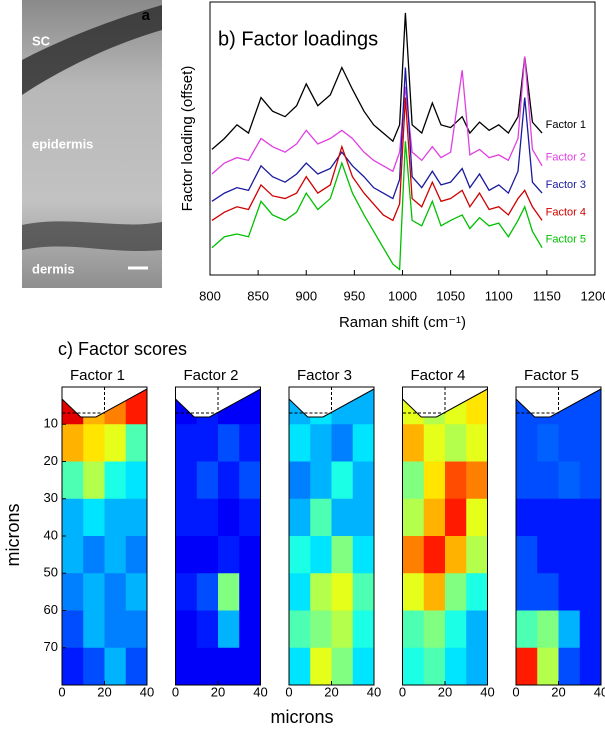 This screenshot has width=605, height=734. I want to click on legend-label: Factor 4, so click(566, 212).